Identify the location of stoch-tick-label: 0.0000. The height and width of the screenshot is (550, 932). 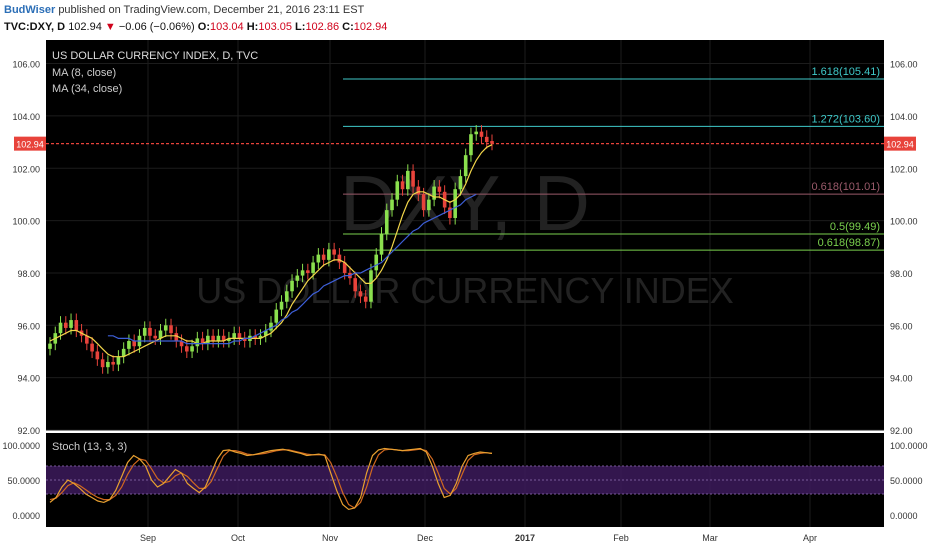
(904, 516).